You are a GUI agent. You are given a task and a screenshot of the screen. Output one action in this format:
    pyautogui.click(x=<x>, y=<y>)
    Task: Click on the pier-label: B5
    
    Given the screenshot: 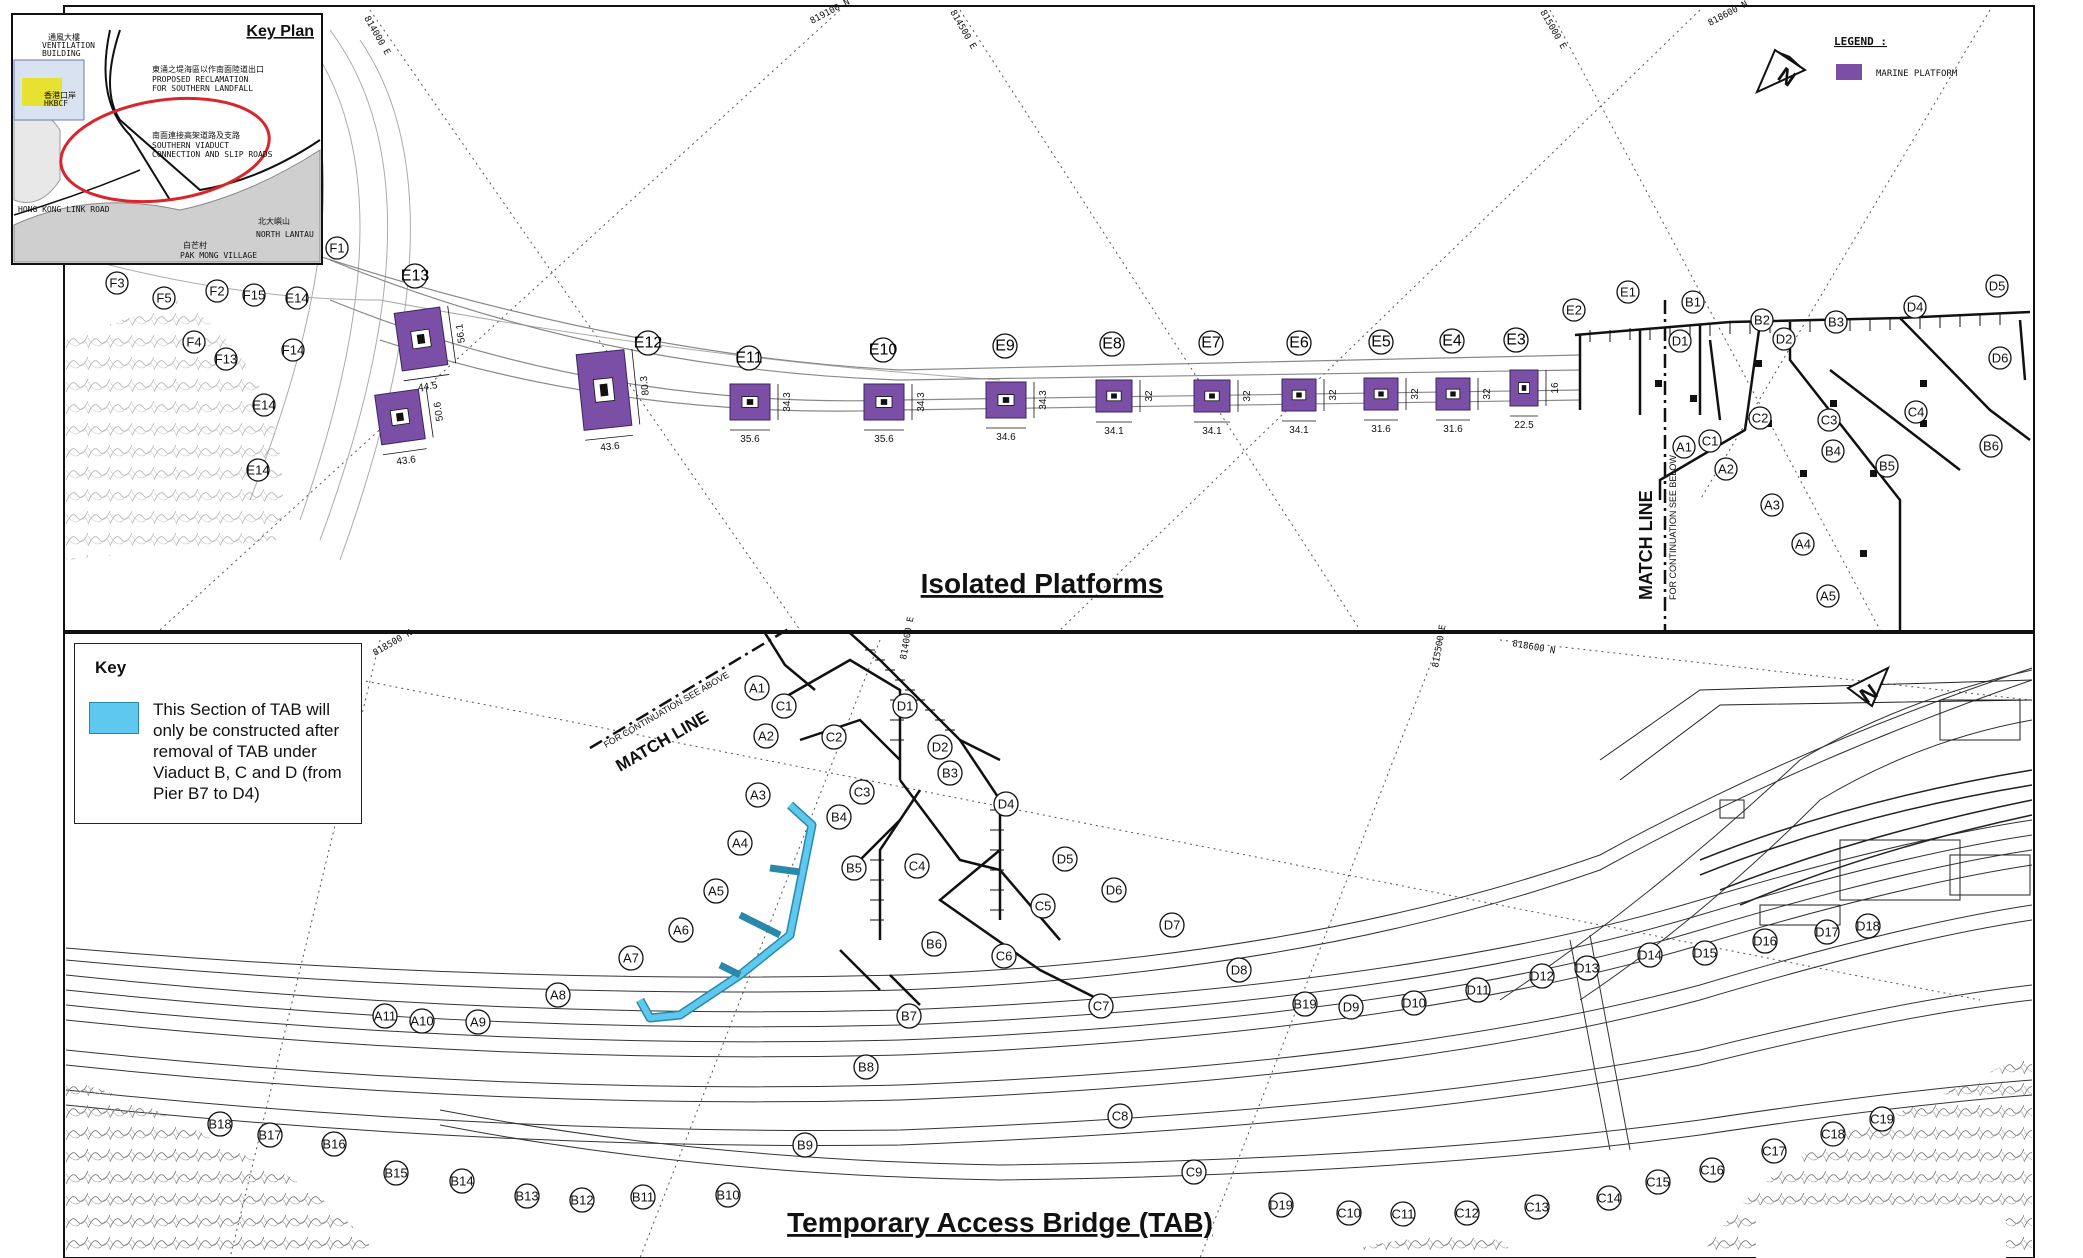 What is the action you would take?
    pyautogui.click(x=1887, y=466)
    